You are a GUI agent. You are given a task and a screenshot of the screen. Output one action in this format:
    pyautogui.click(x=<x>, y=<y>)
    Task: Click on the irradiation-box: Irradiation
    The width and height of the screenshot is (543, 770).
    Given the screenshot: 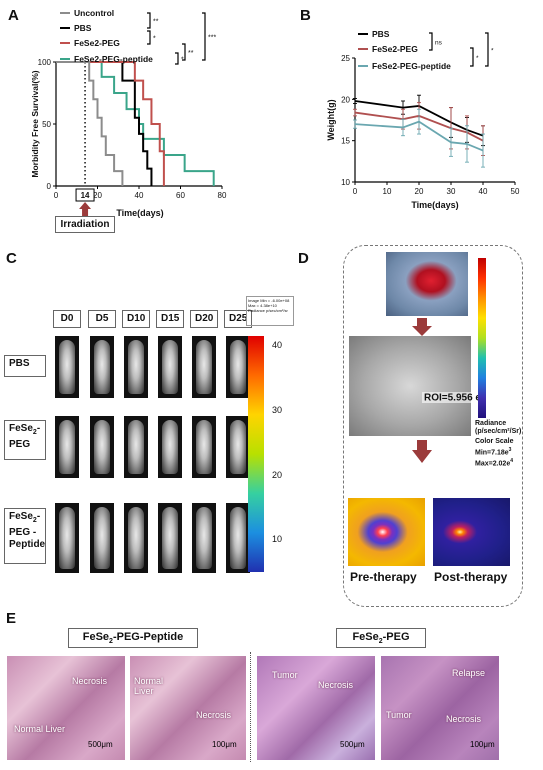 What is the action you would take?
    pyautogui.click(x=85, y=224)
    